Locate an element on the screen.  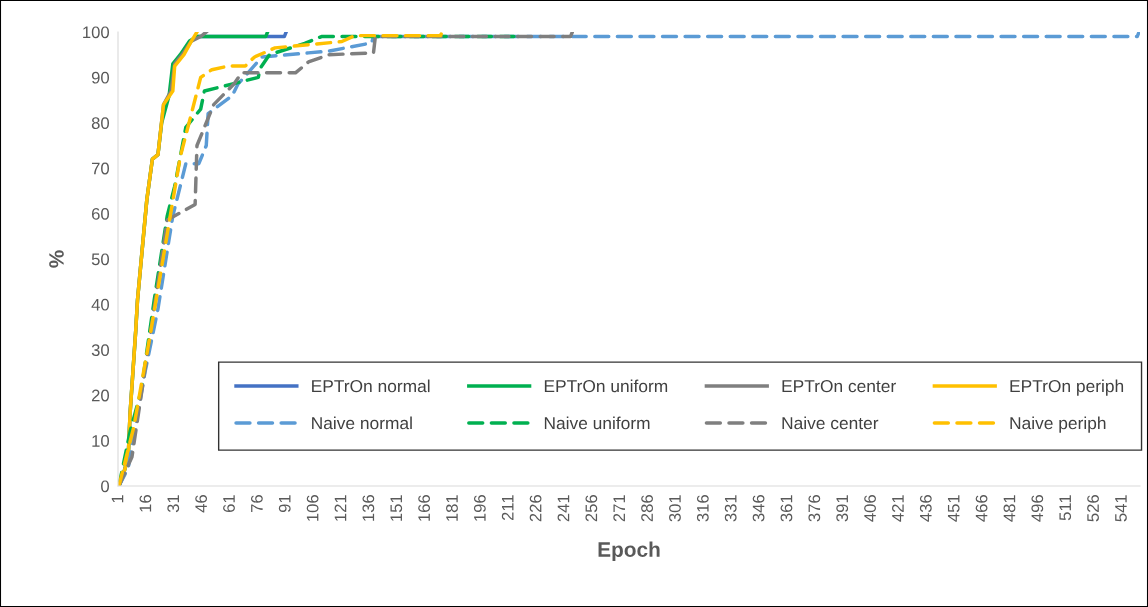
x-tick-label: 361 is located at coordinates (786, 508).